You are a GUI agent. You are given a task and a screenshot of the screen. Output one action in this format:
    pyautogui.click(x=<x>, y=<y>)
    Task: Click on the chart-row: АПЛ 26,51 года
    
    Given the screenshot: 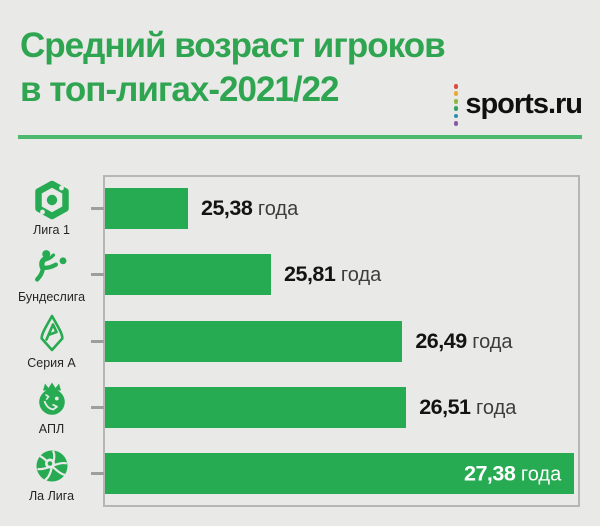 What is the action you would take?
    pyautogui.click(x=290, y=407)
    